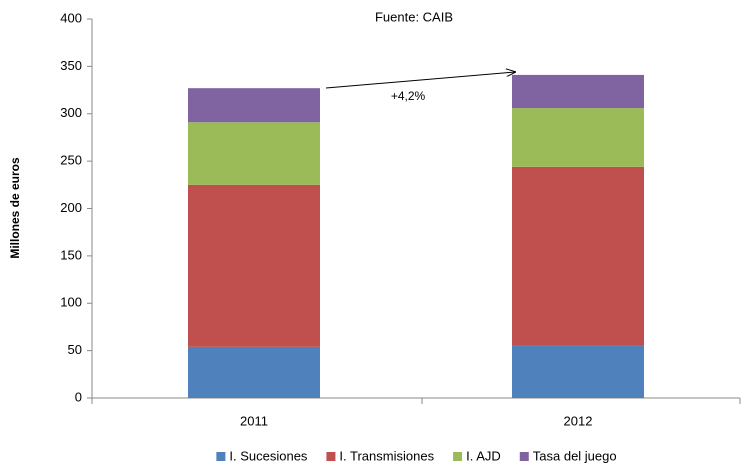 The height and width of the screenshot is (467, 742). What do you see at coordinates (71, 17) in the screenshot?
I see `y-tick-label: 400` at bounding box center [71, 17].